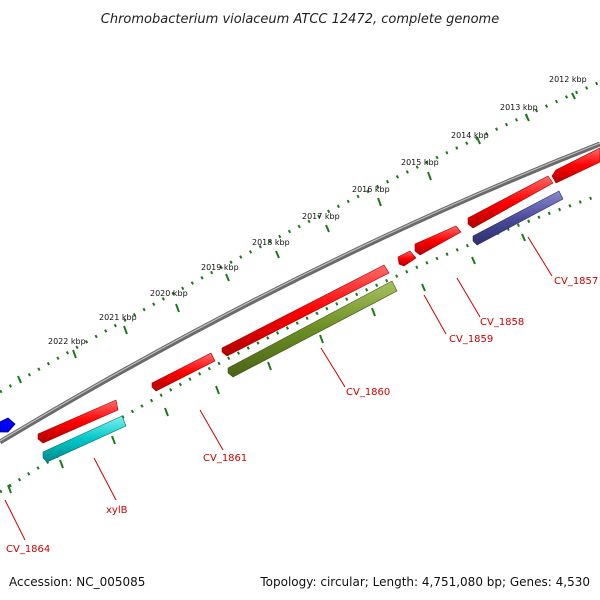 This screenshot has height=600, width=600. Describe the element at coordinates (502, 322) in the screenshot. I see `gene-label-cv-1858: CV_1858` at that location.